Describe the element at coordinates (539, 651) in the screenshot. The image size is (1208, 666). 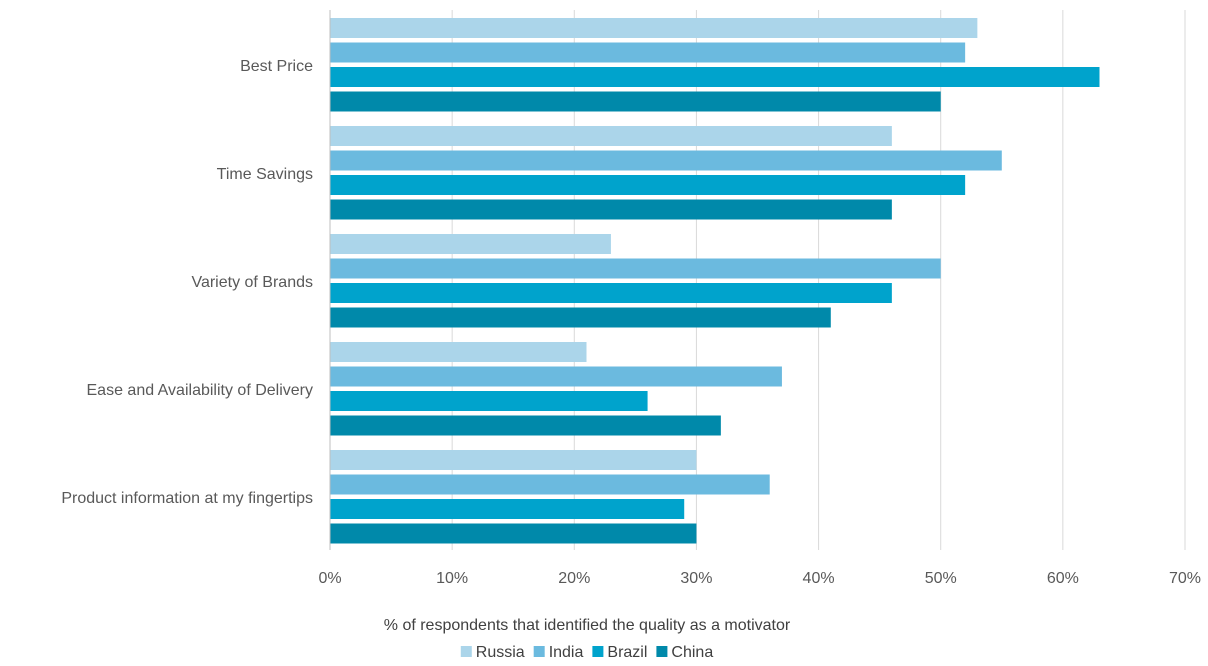
I see `legend-swatch-india` at that location.